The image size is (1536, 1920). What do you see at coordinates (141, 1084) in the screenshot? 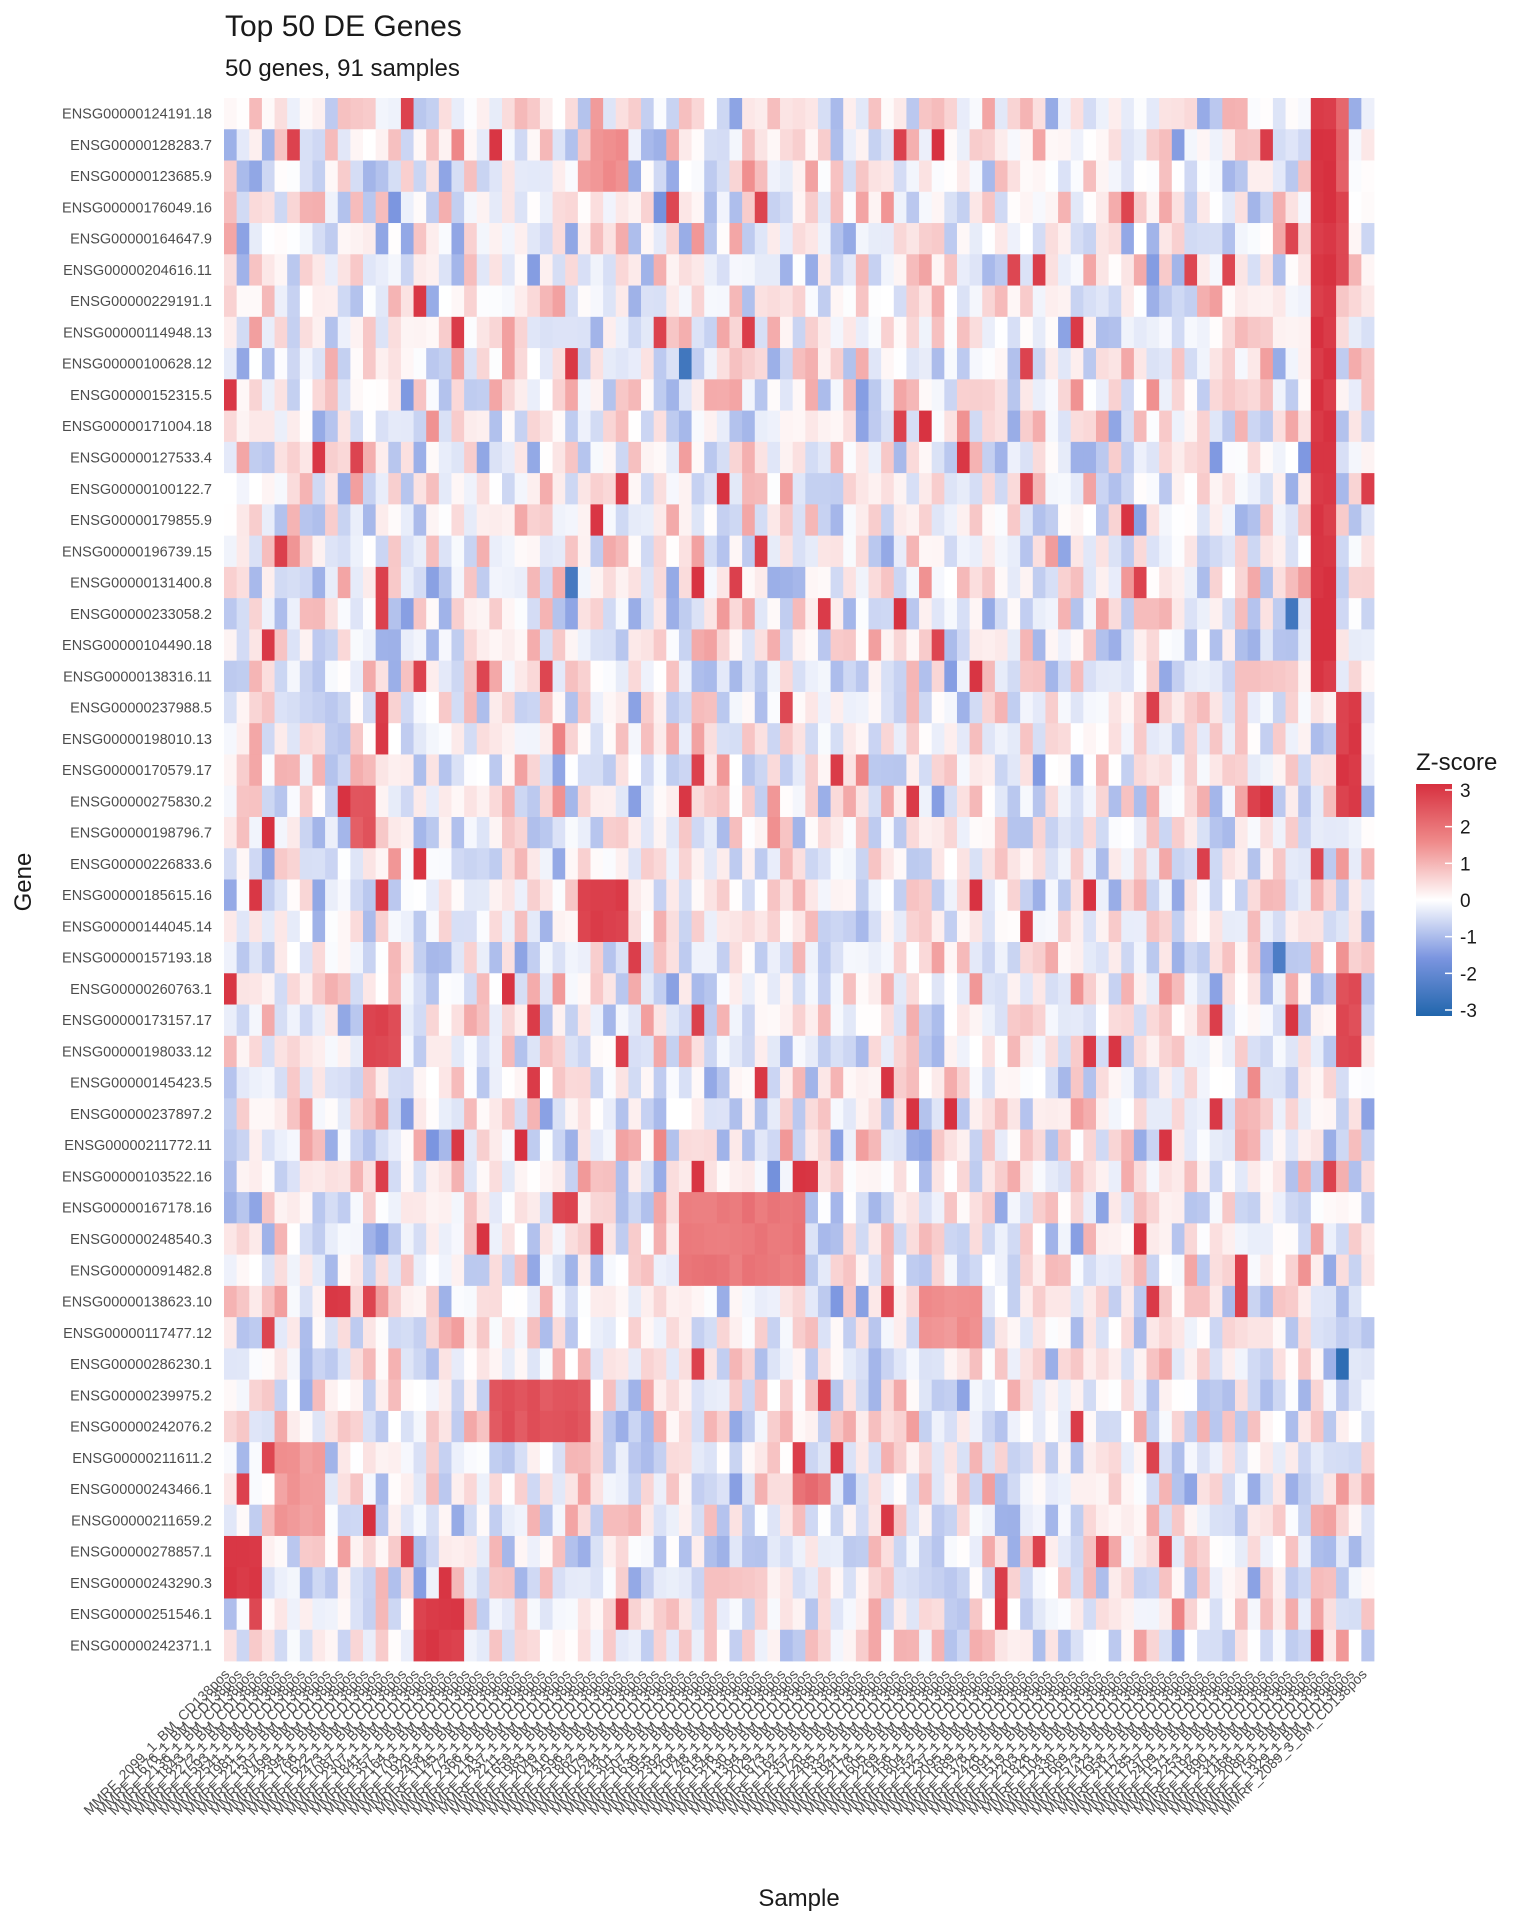
I see `gene-label: ENSG00000145423.5` at bounding box center [141, 1084].